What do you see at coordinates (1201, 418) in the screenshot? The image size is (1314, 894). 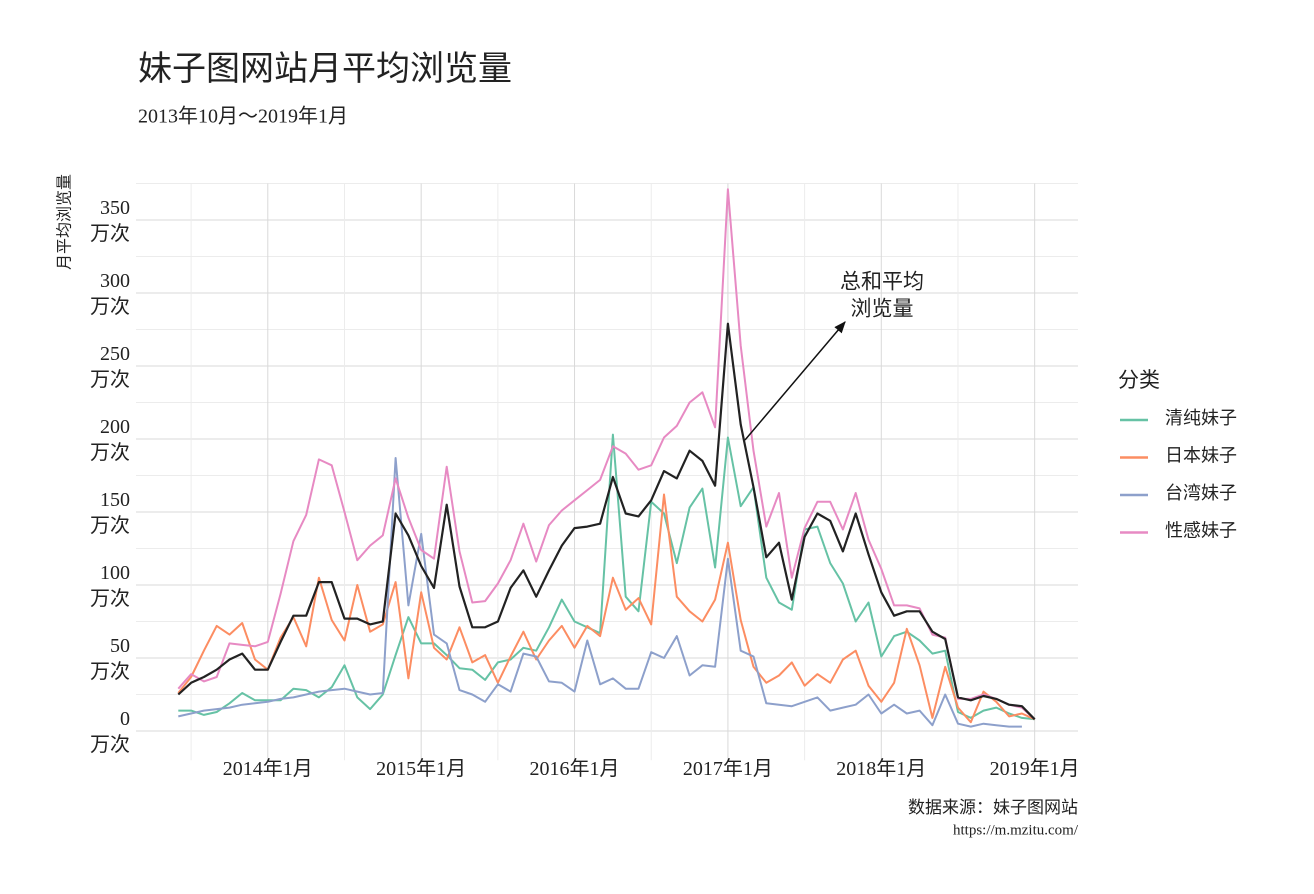 I see `legend-label: 清纯妹子` at bounding box center [1201, 418].